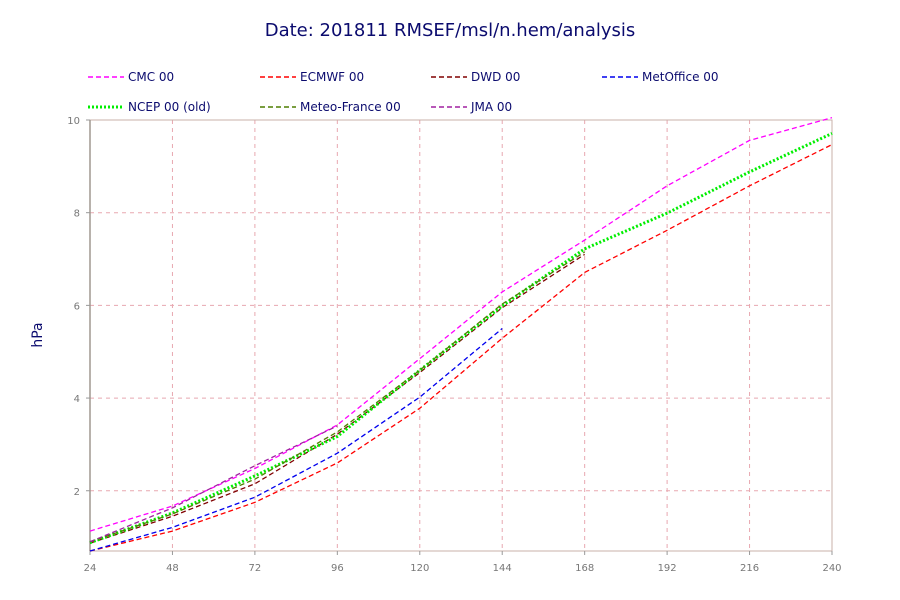 The height and width of the screenshot is (600, 900). What do you see at coordinates (169, 107) in the screenshot?
I see `legend-label: NCEP 00 (old)` at bounding box center [169, 107].